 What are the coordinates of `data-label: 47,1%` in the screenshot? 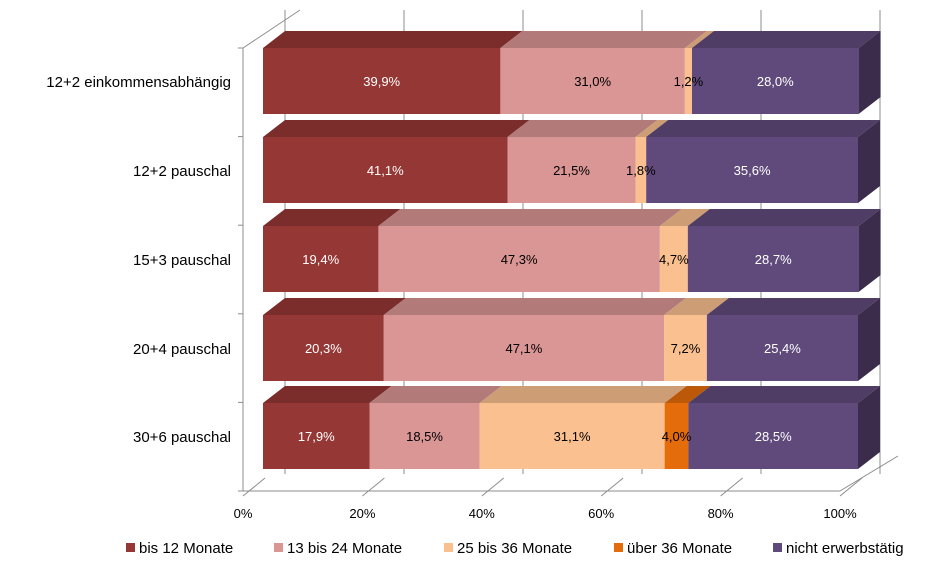 It's located at (523, 348).